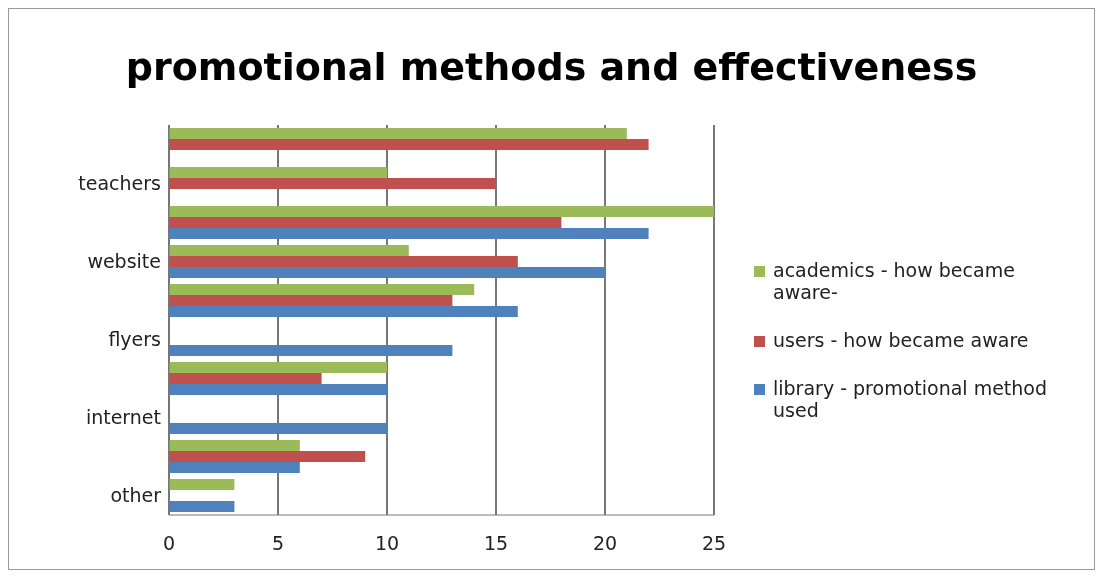  Describe the element at coordinates (119, 183) in the screenshot. I see `y-tick-label: teachers` at that location.